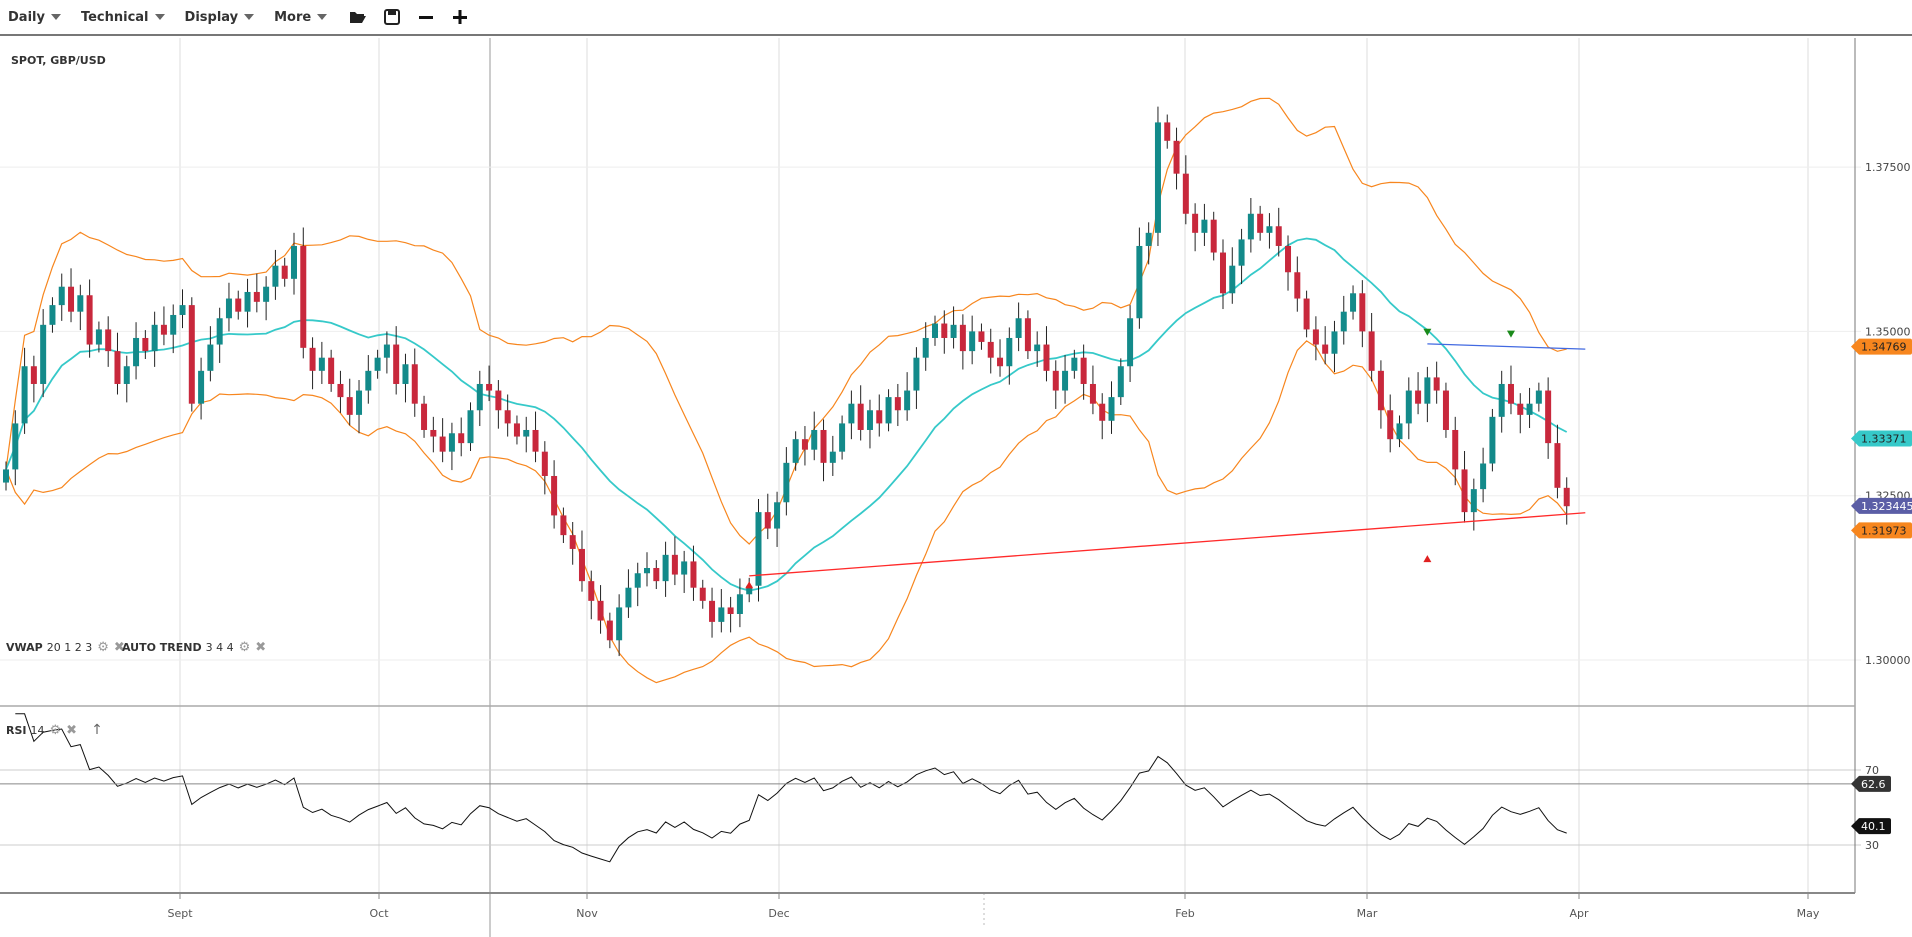 The image size is (1912, 937). I want to click on menu-technical: Technical, so click(123, 17).